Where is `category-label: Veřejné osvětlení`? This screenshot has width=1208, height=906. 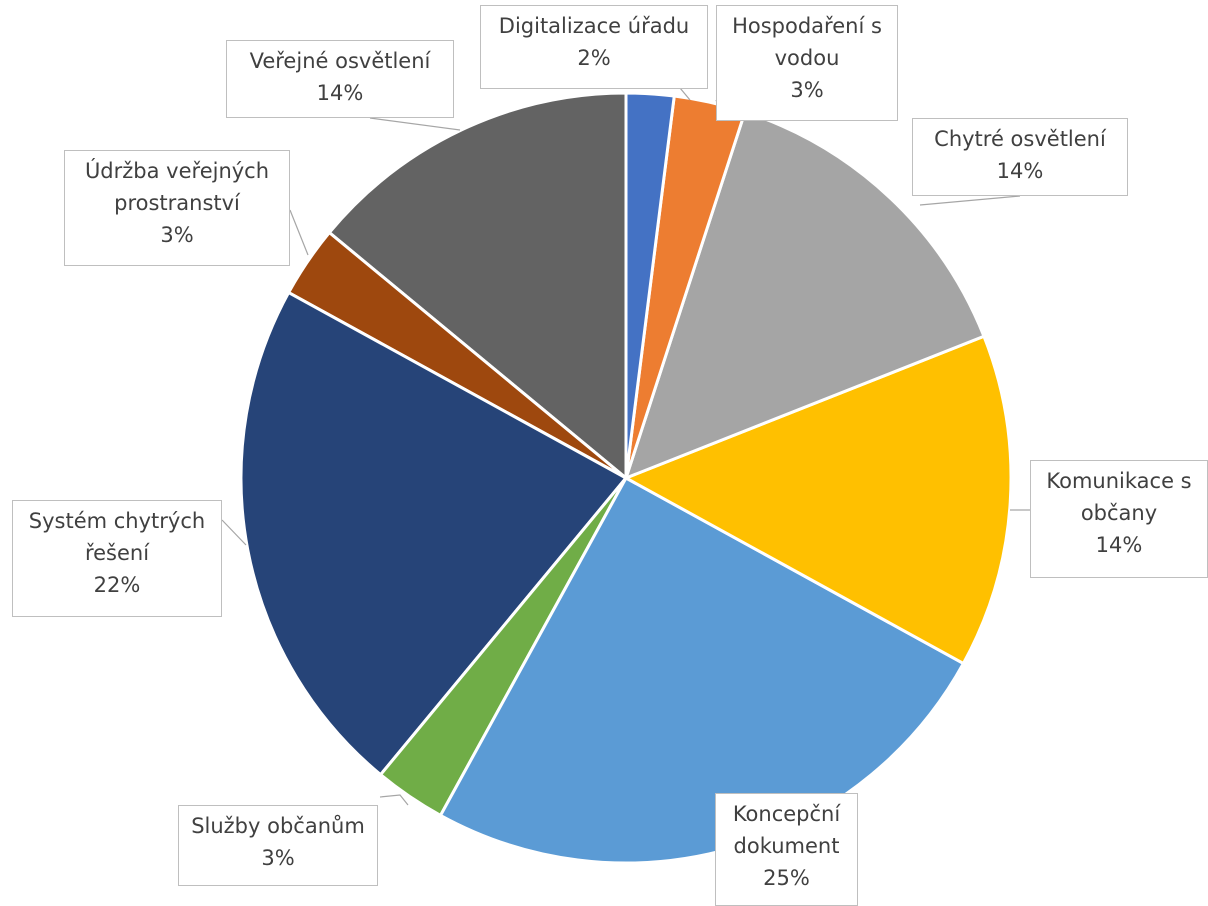
category-label: Veřejné osvětlení is located at coordinates (340, 61).